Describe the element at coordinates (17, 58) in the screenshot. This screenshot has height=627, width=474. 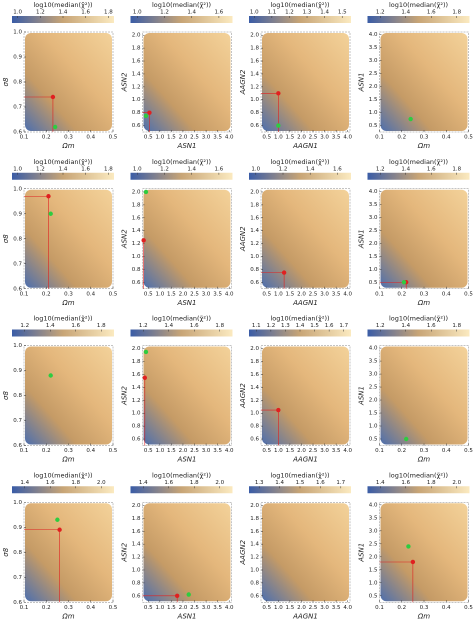
I see `y-tick-label: 0.9` at that location.